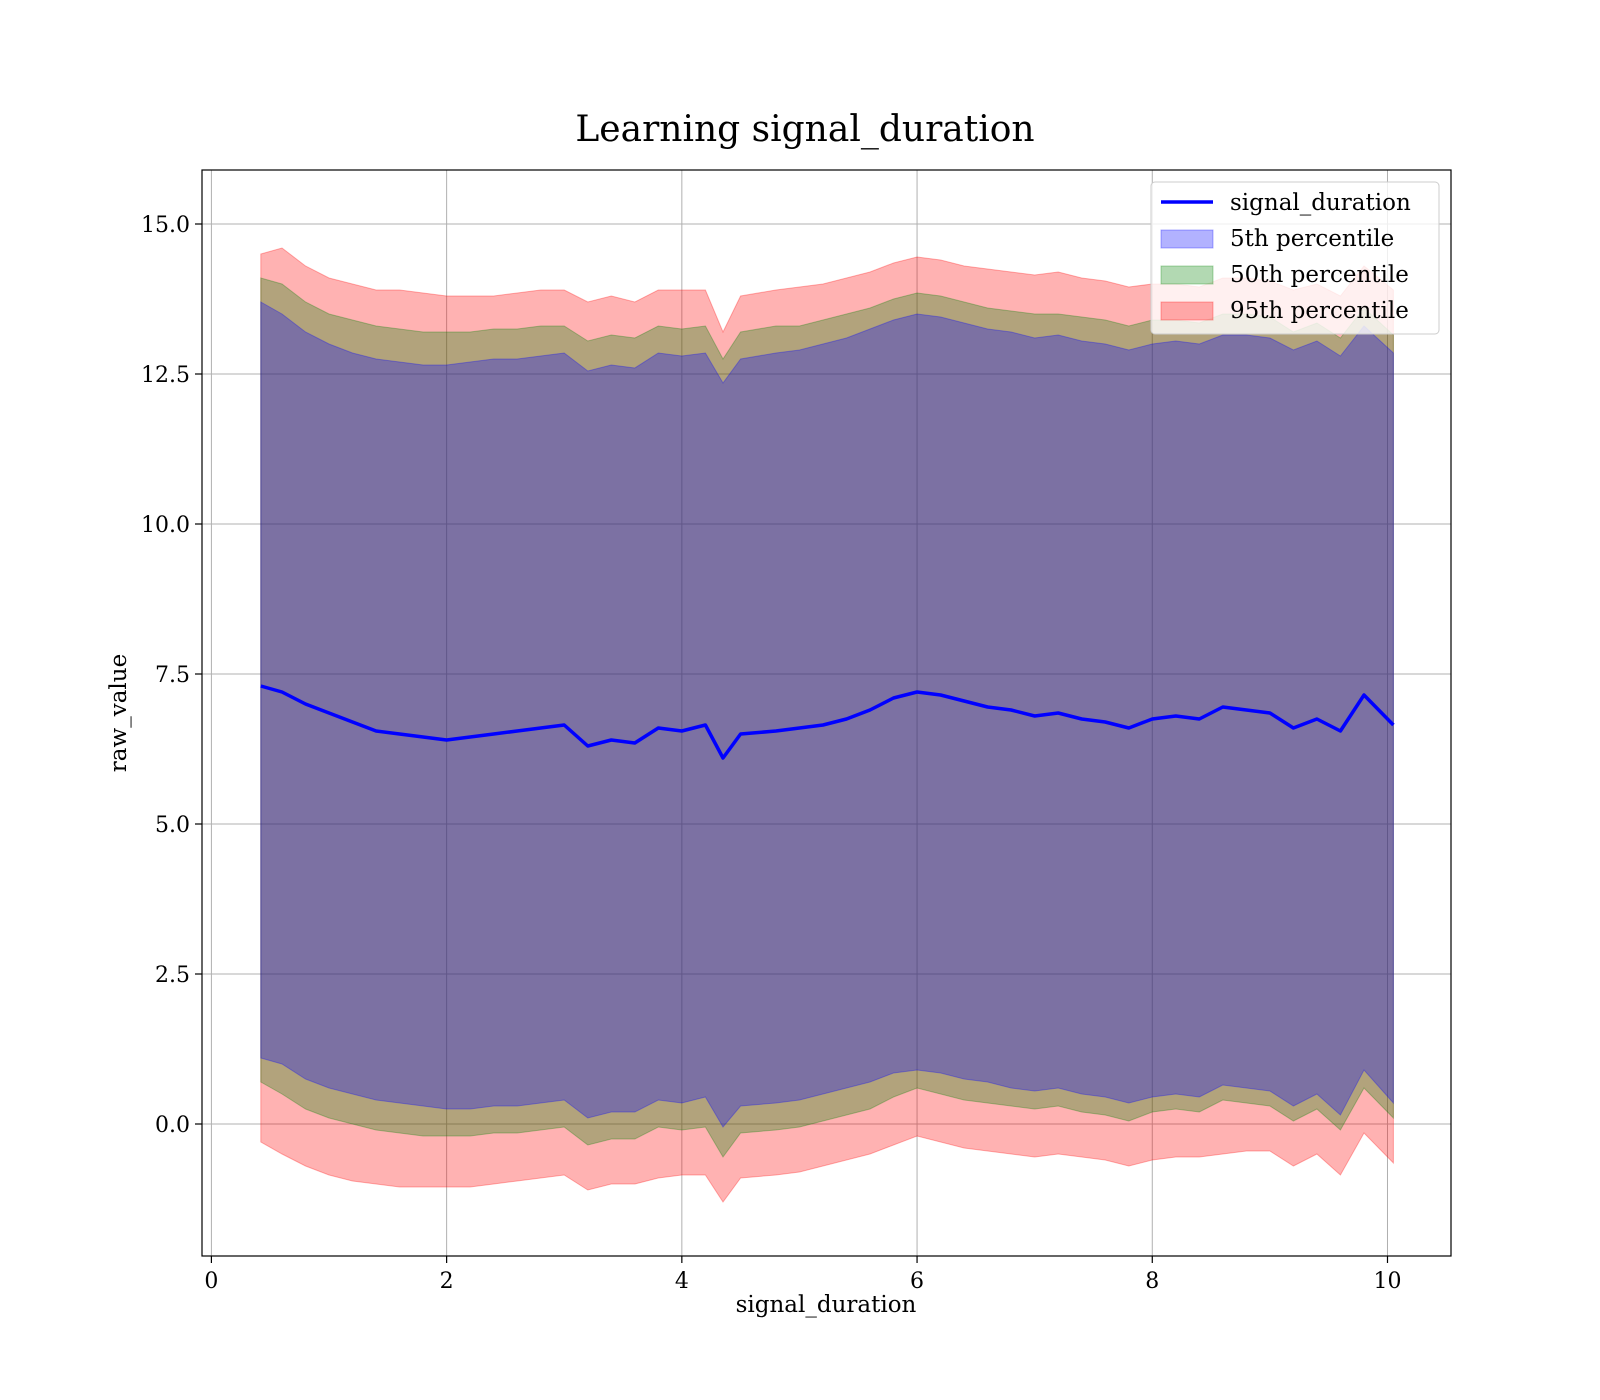 The image size is (1600, 1400). I want to click on legend-entry-50th-percentile: 50th percentile, so click(1319, 275).